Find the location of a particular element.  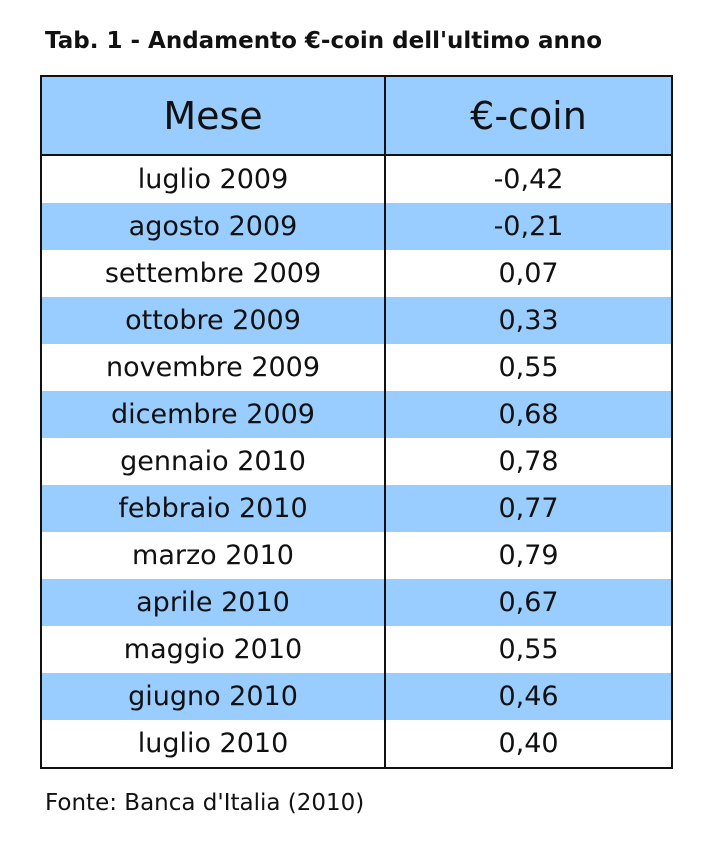

header-row: Mese €-coin is located at coordinates (356, 116).